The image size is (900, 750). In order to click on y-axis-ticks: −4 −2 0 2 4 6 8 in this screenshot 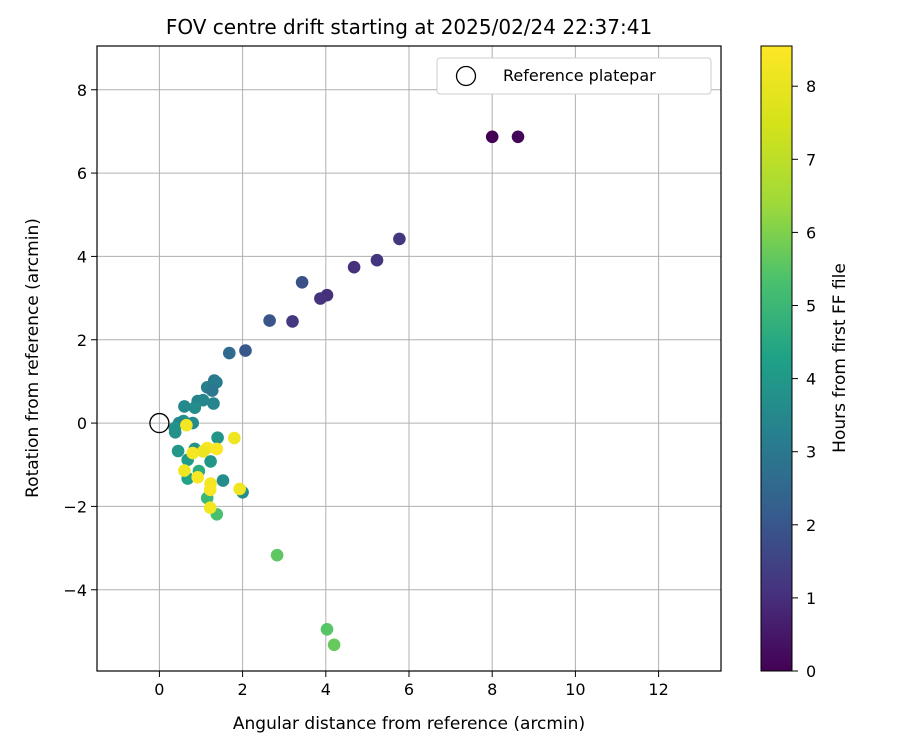, I will do `click(80, 340)`.